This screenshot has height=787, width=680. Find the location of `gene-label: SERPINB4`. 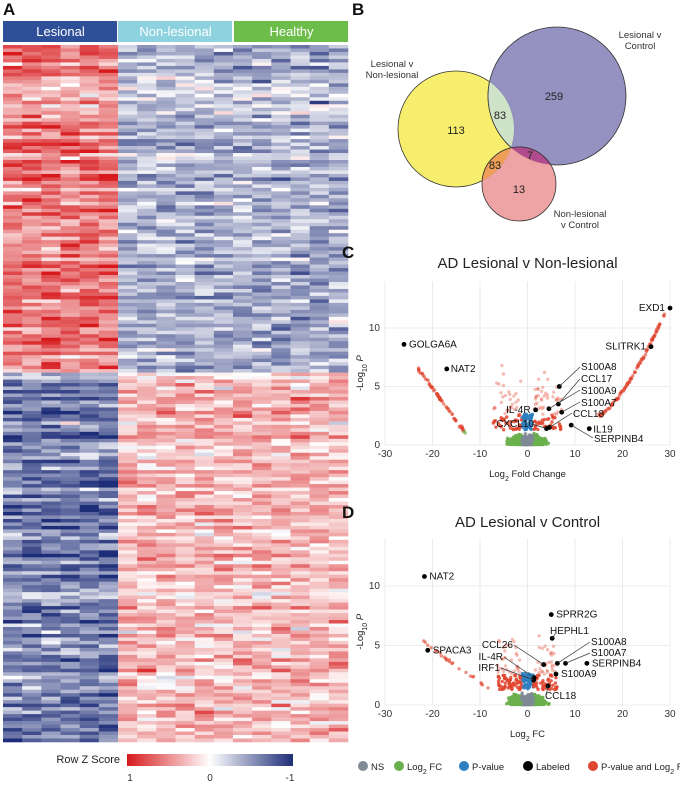

gene-label: SERPINB4 is located at coordinates (619, 439).